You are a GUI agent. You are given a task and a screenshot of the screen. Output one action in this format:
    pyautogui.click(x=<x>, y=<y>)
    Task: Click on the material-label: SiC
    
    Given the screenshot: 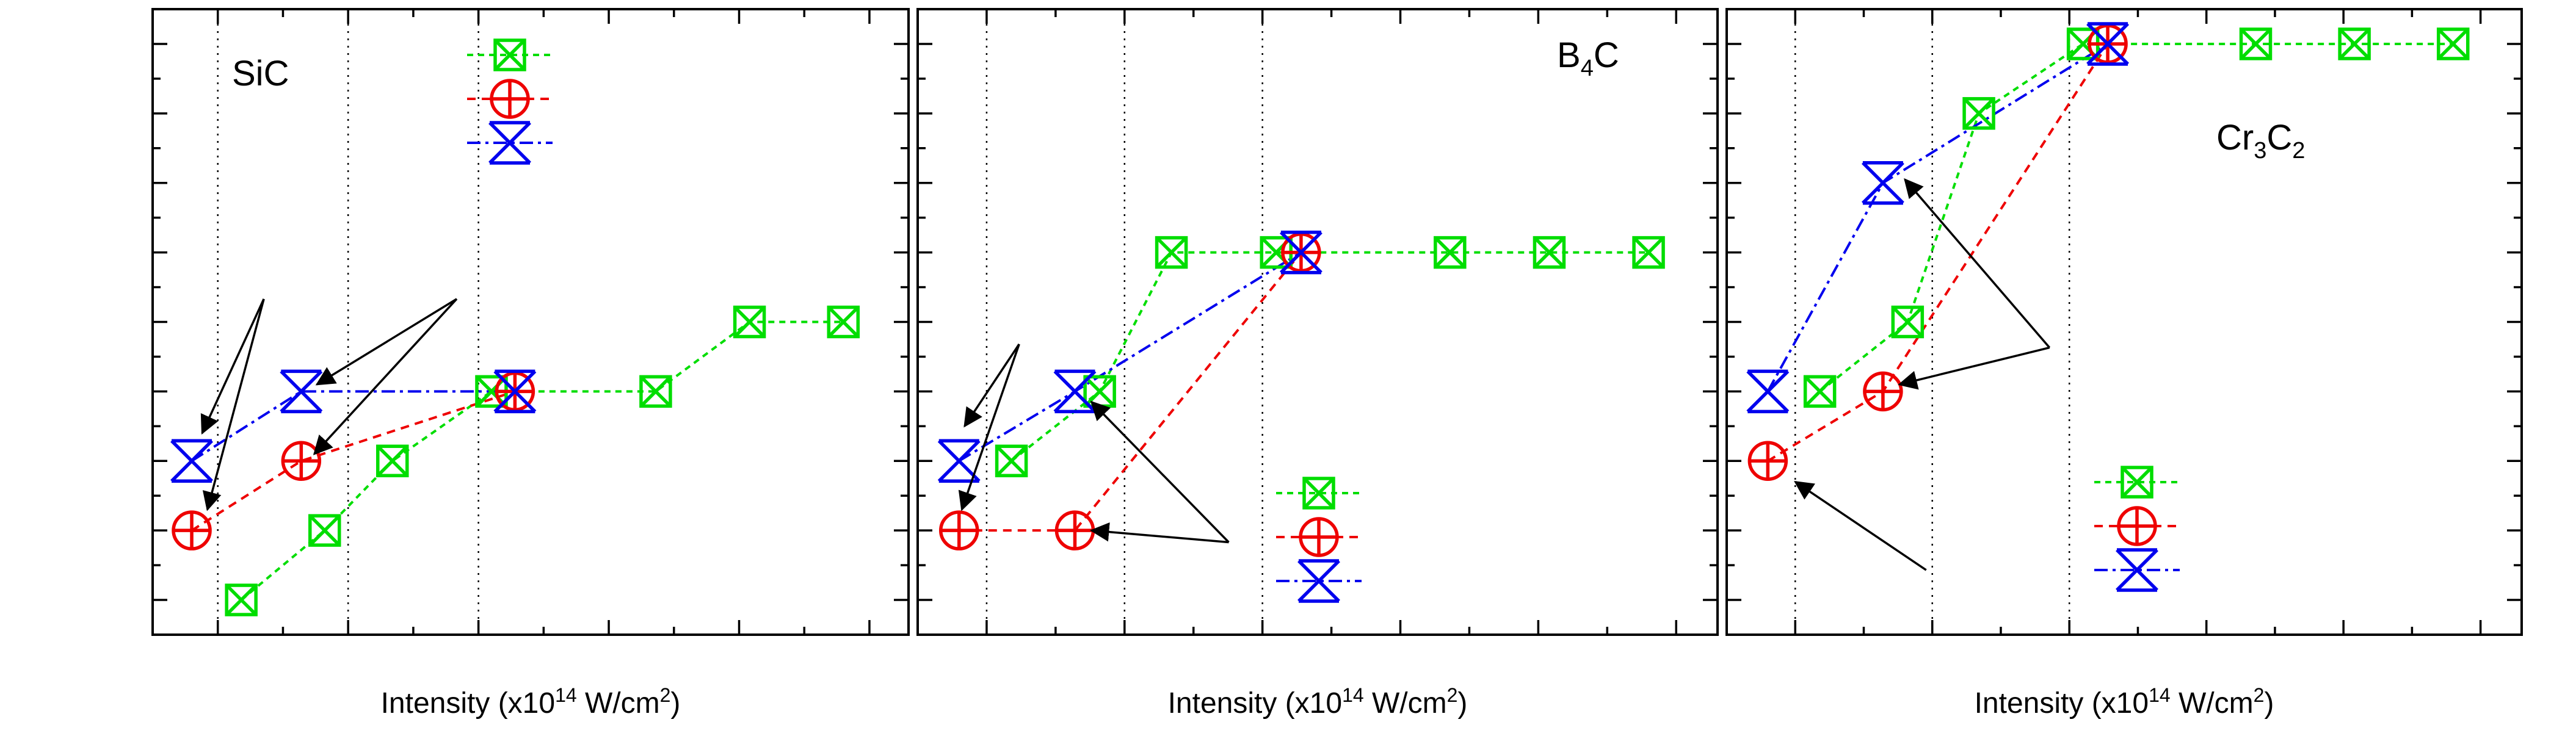 What is the action you would take?
    pyautogui.click(x=260, y=73)
    